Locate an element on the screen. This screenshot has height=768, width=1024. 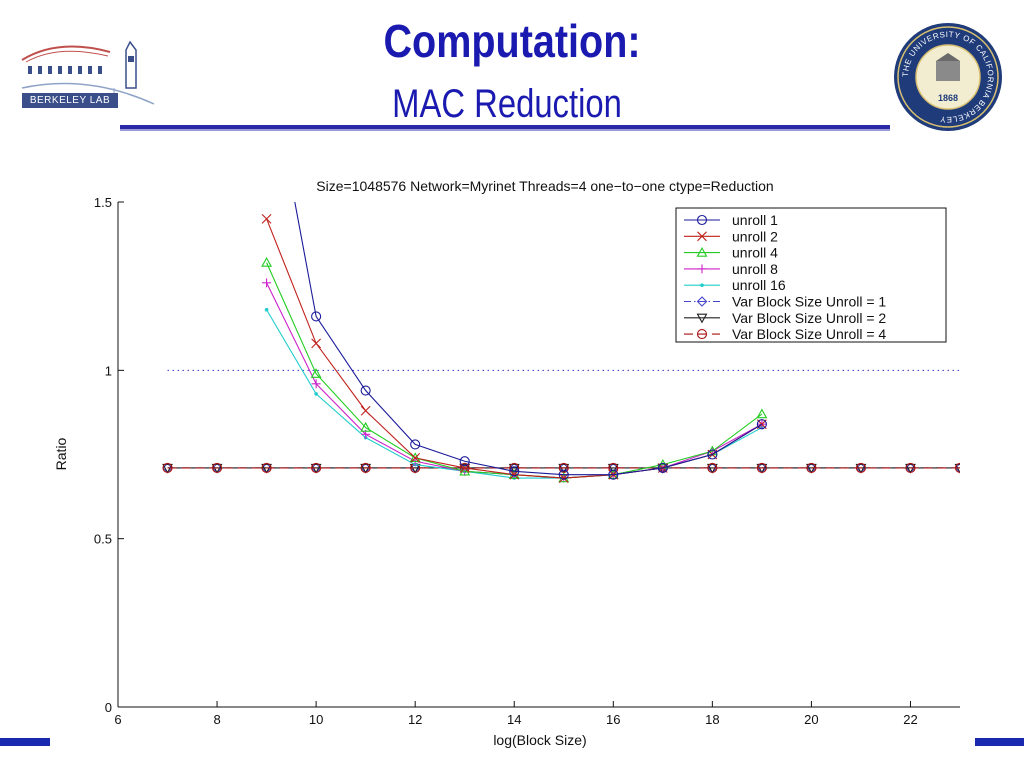
title-divider is located at coordinates (505, 127).